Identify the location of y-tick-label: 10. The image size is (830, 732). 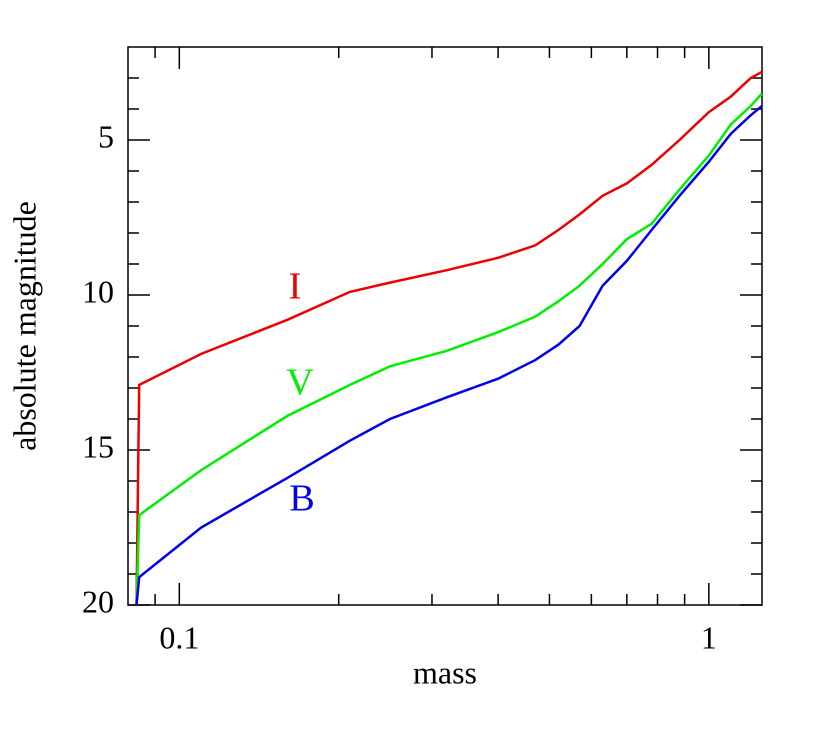
(98, 291).